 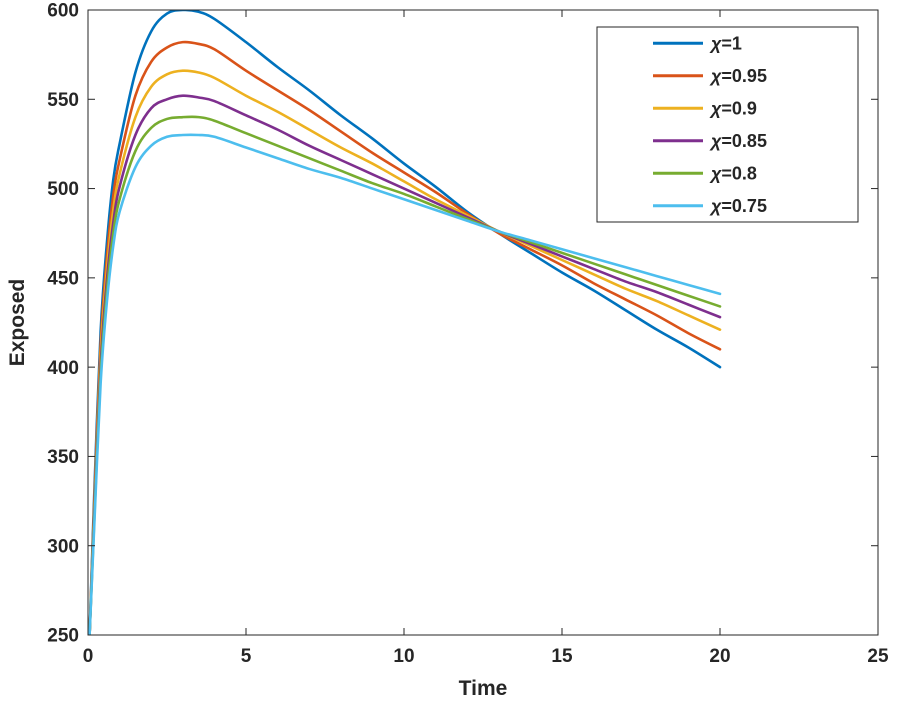 What do you see at coordinates (738, 76) in the screenshot?
I see `legend-label-2: χ=0.95` at bounding box center [738, 76].